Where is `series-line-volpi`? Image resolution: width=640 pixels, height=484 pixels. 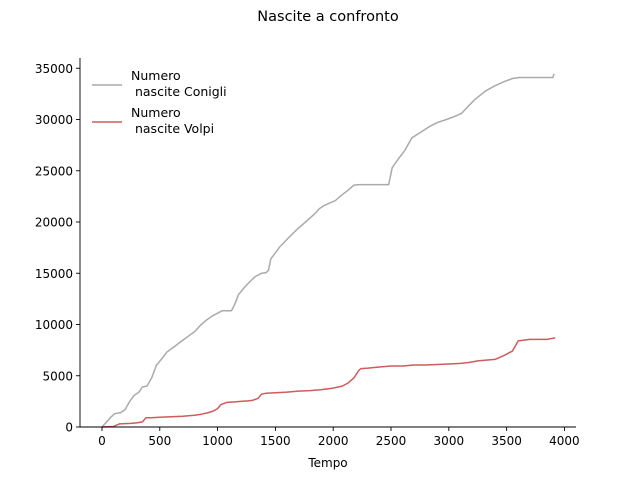 series-line-volpi is located at coordinates (328, 382).